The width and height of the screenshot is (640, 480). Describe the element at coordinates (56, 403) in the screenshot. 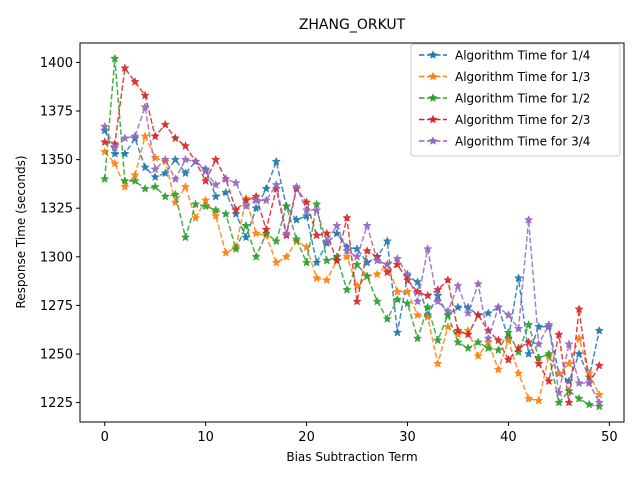

I see `y-tick-label: 1225` at that location.